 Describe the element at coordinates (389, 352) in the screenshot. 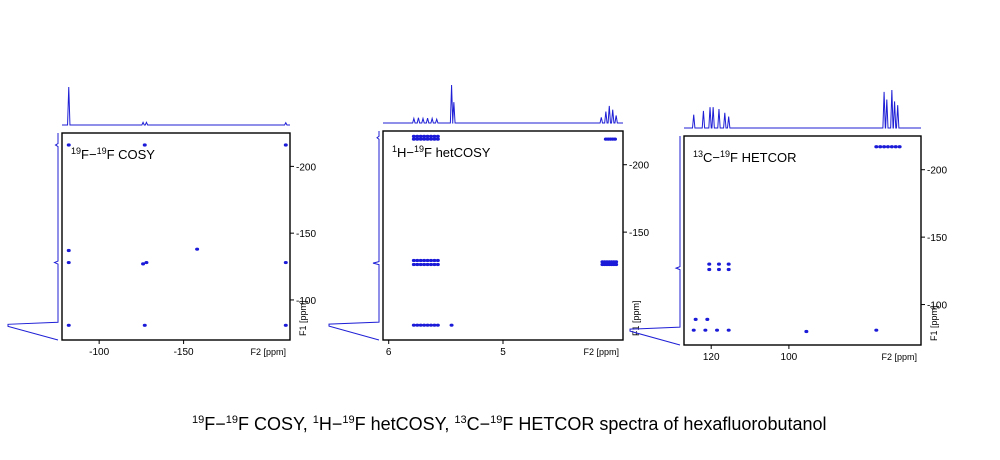

I see `x-tick-label: 6` at that location.